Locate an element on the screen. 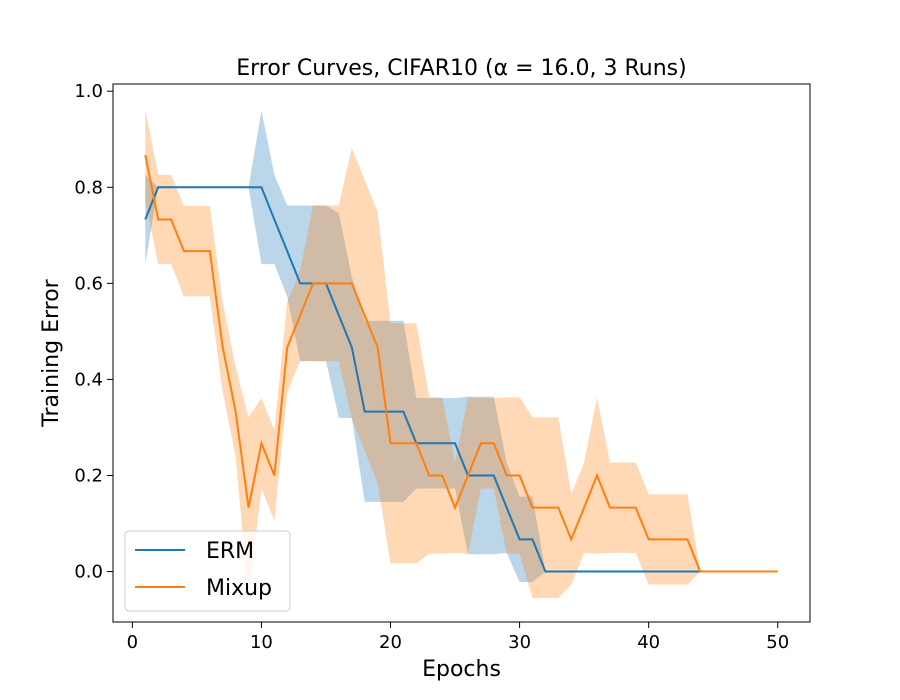  y-axis-label: Training Error is located at coordinates (51, 352).